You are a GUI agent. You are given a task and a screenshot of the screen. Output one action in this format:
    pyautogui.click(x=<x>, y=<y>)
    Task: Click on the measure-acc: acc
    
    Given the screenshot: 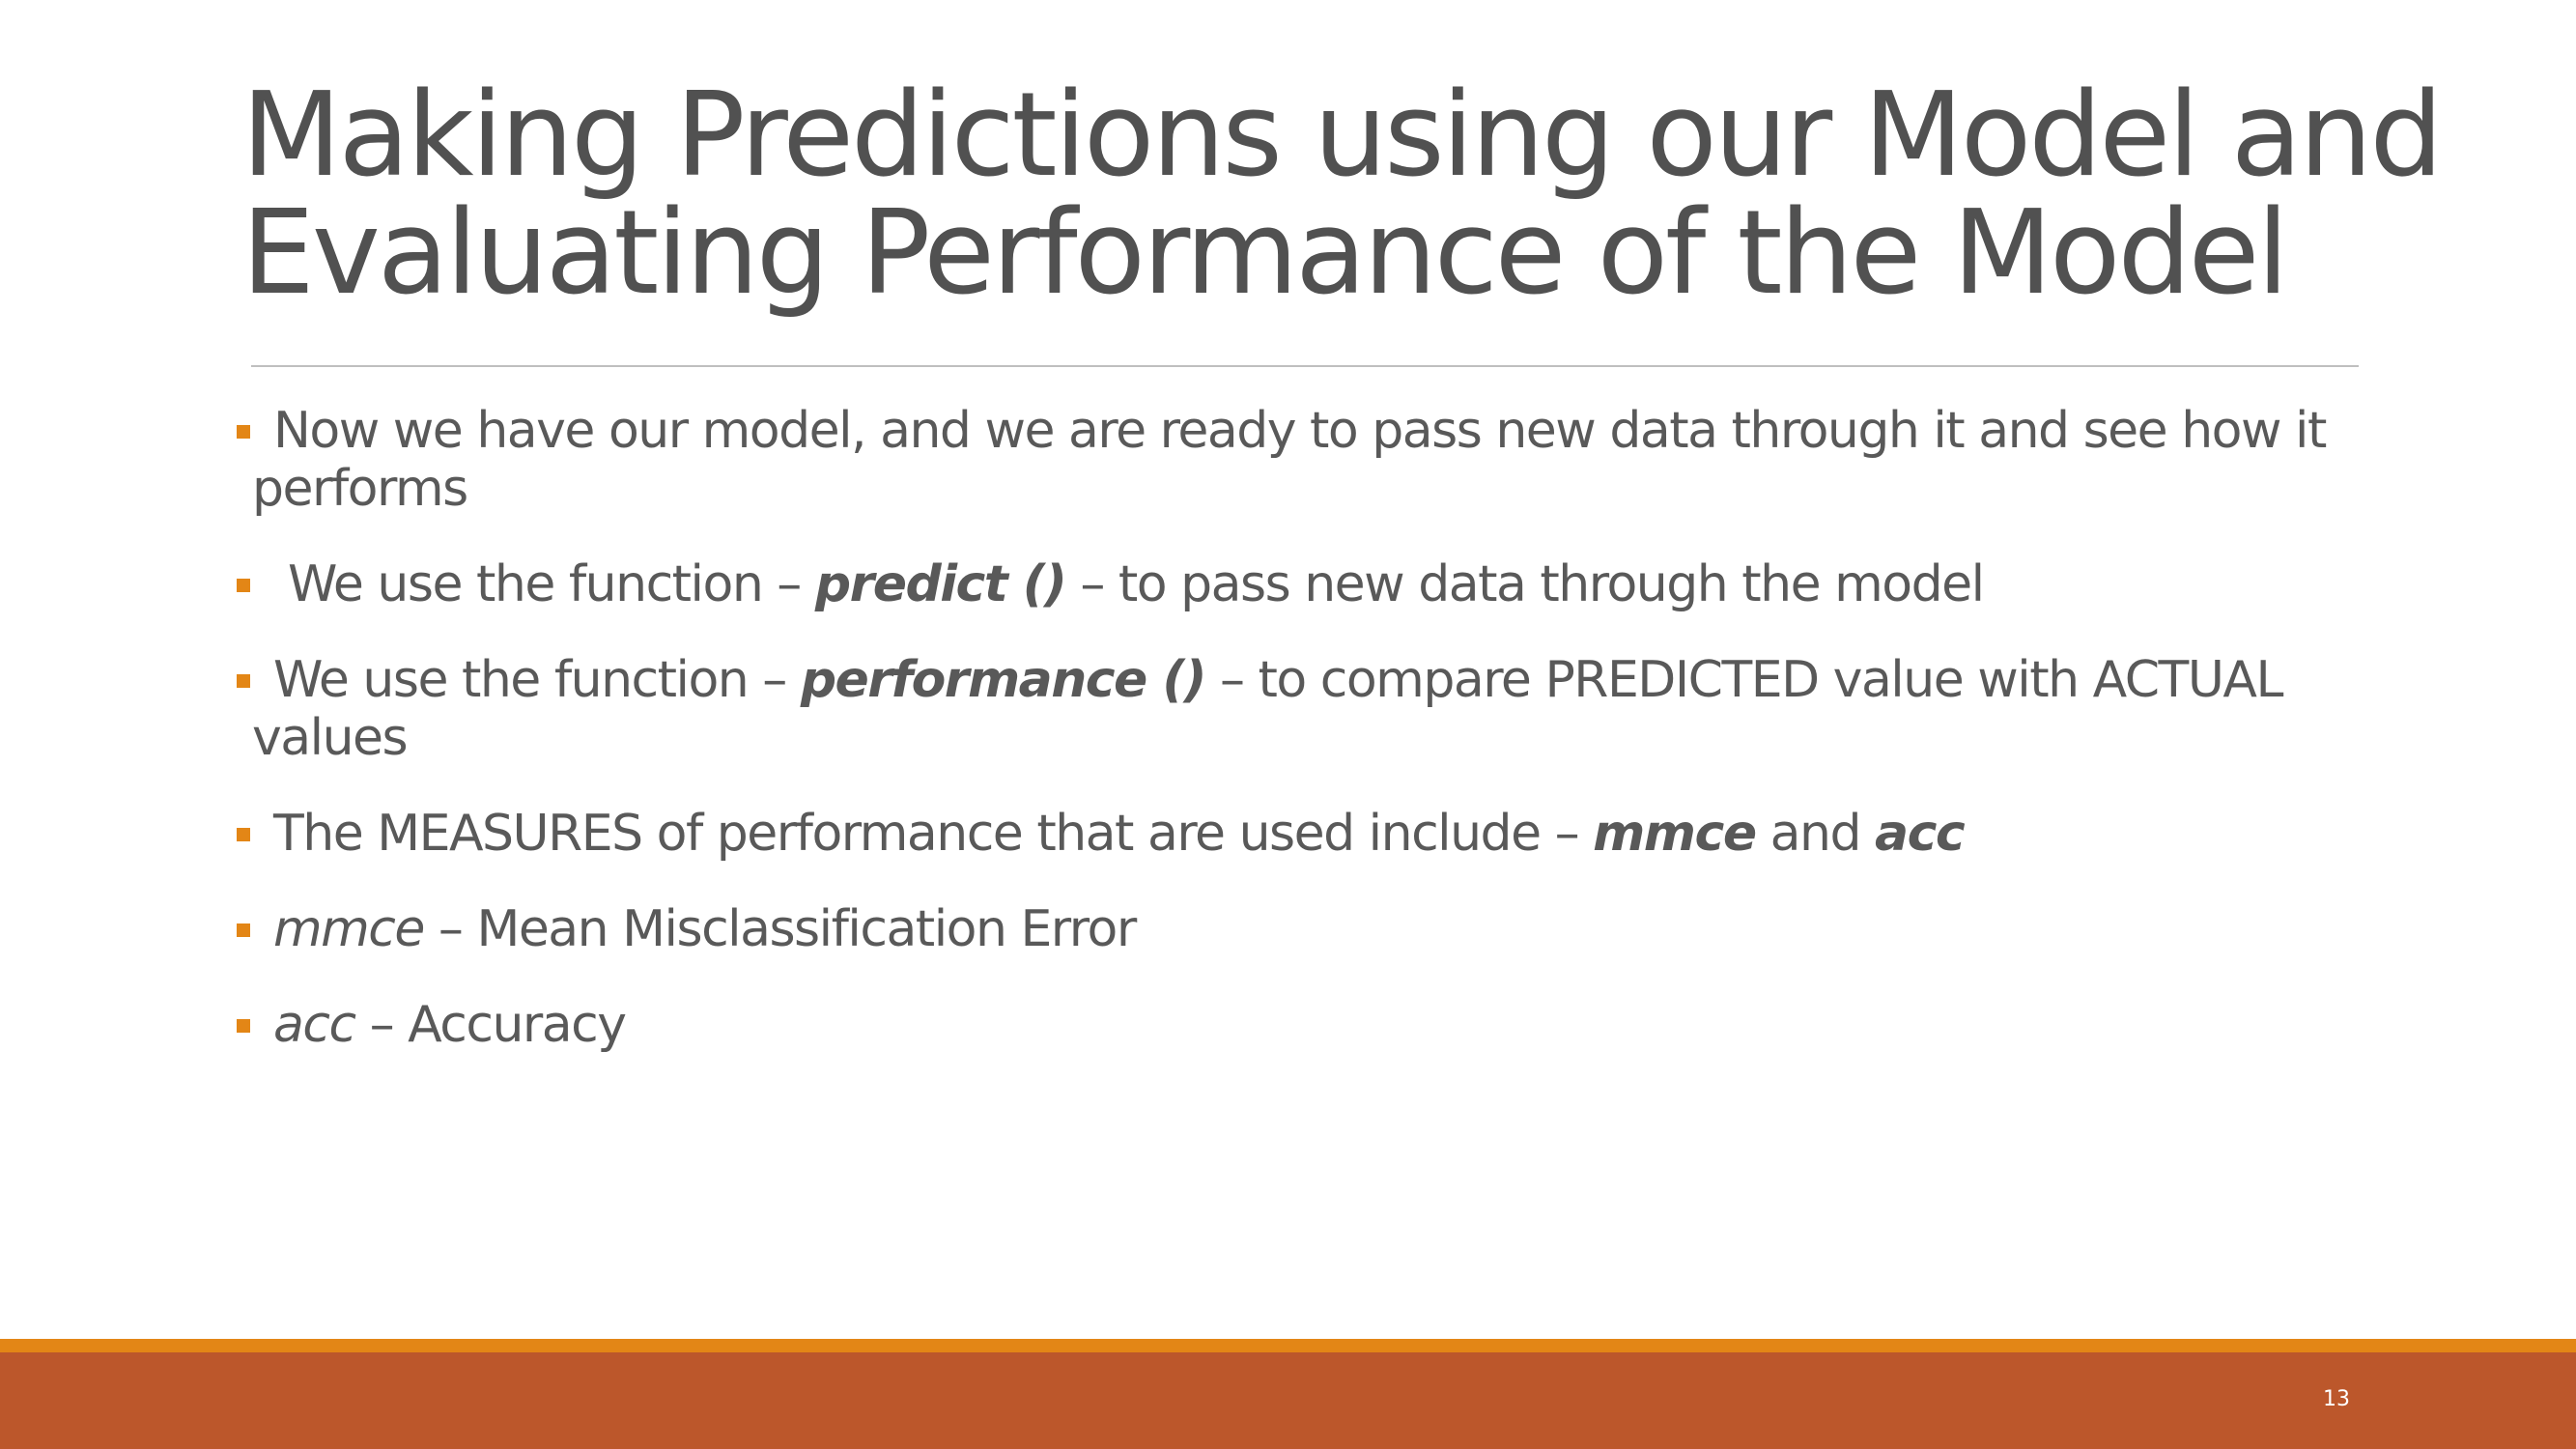 What is the action you would take?
    pyautogui.click(x=1920, y=834)
    